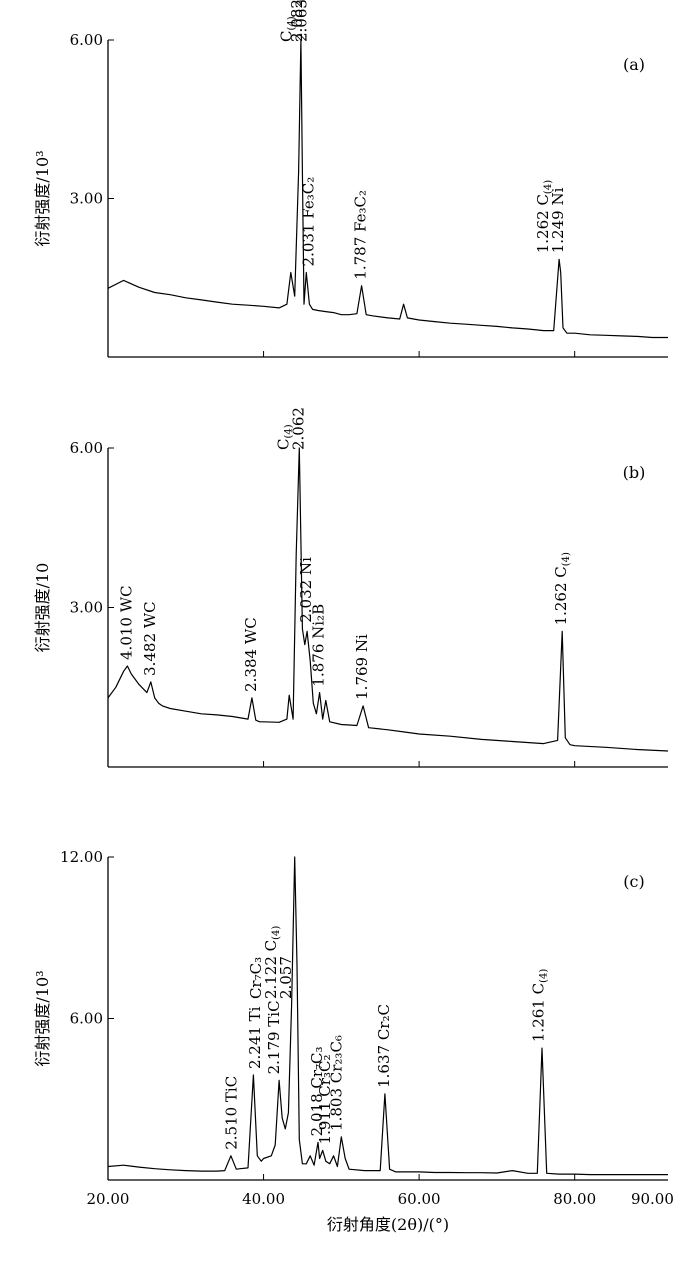 This screenshot has width=700, height=1279. Describe the element at coordinates (362, 667) in the screenshot. I see `peak-label: 1.769 Ni` at that location.